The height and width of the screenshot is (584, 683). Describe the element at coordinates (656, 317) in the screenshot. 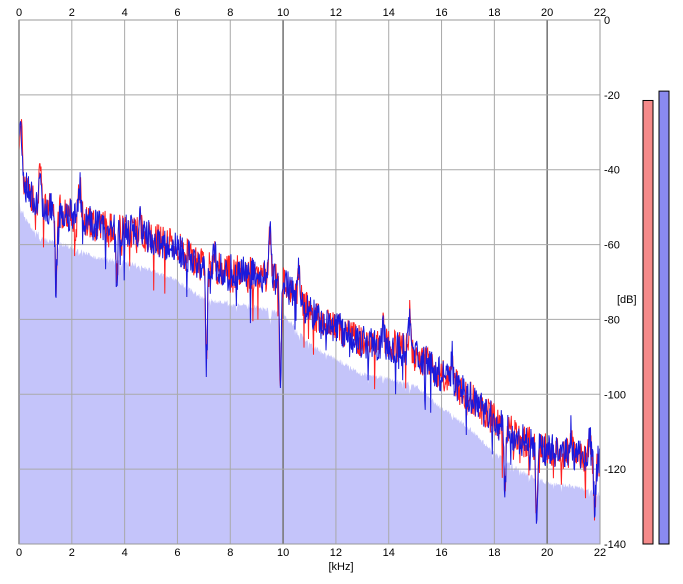

I see `level-meters` at that location.